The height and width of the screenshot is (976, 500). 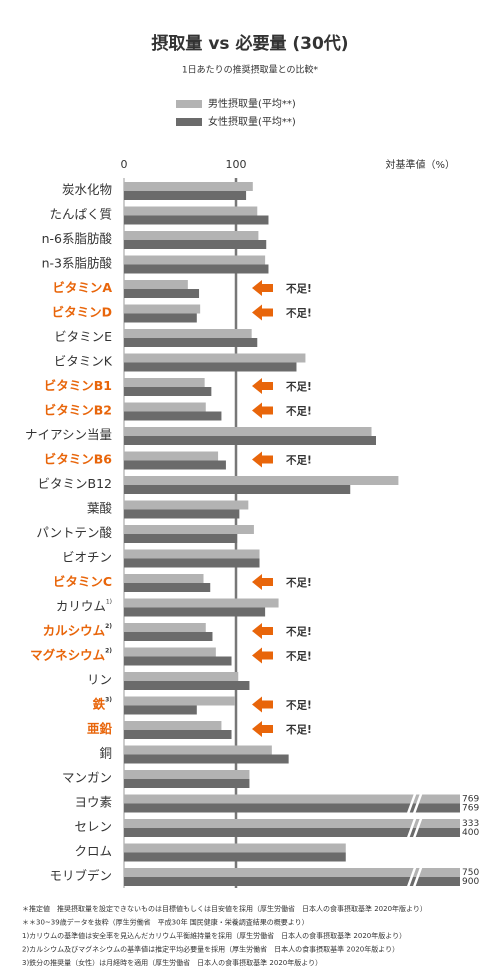 I want to click on category-name: 亜鉛, so click(x=100, y=728).